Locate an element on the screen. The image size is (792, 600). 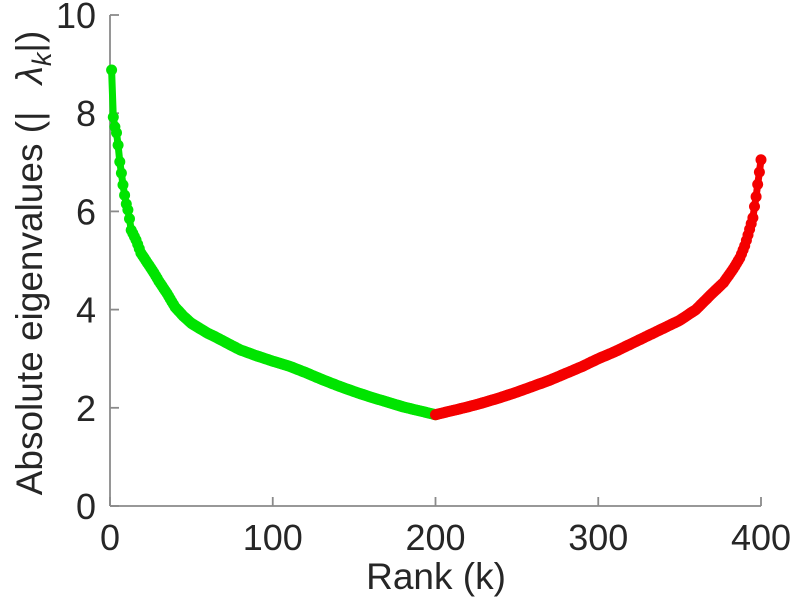
y-tick-label: 8 is located at coordinates (86, 113).